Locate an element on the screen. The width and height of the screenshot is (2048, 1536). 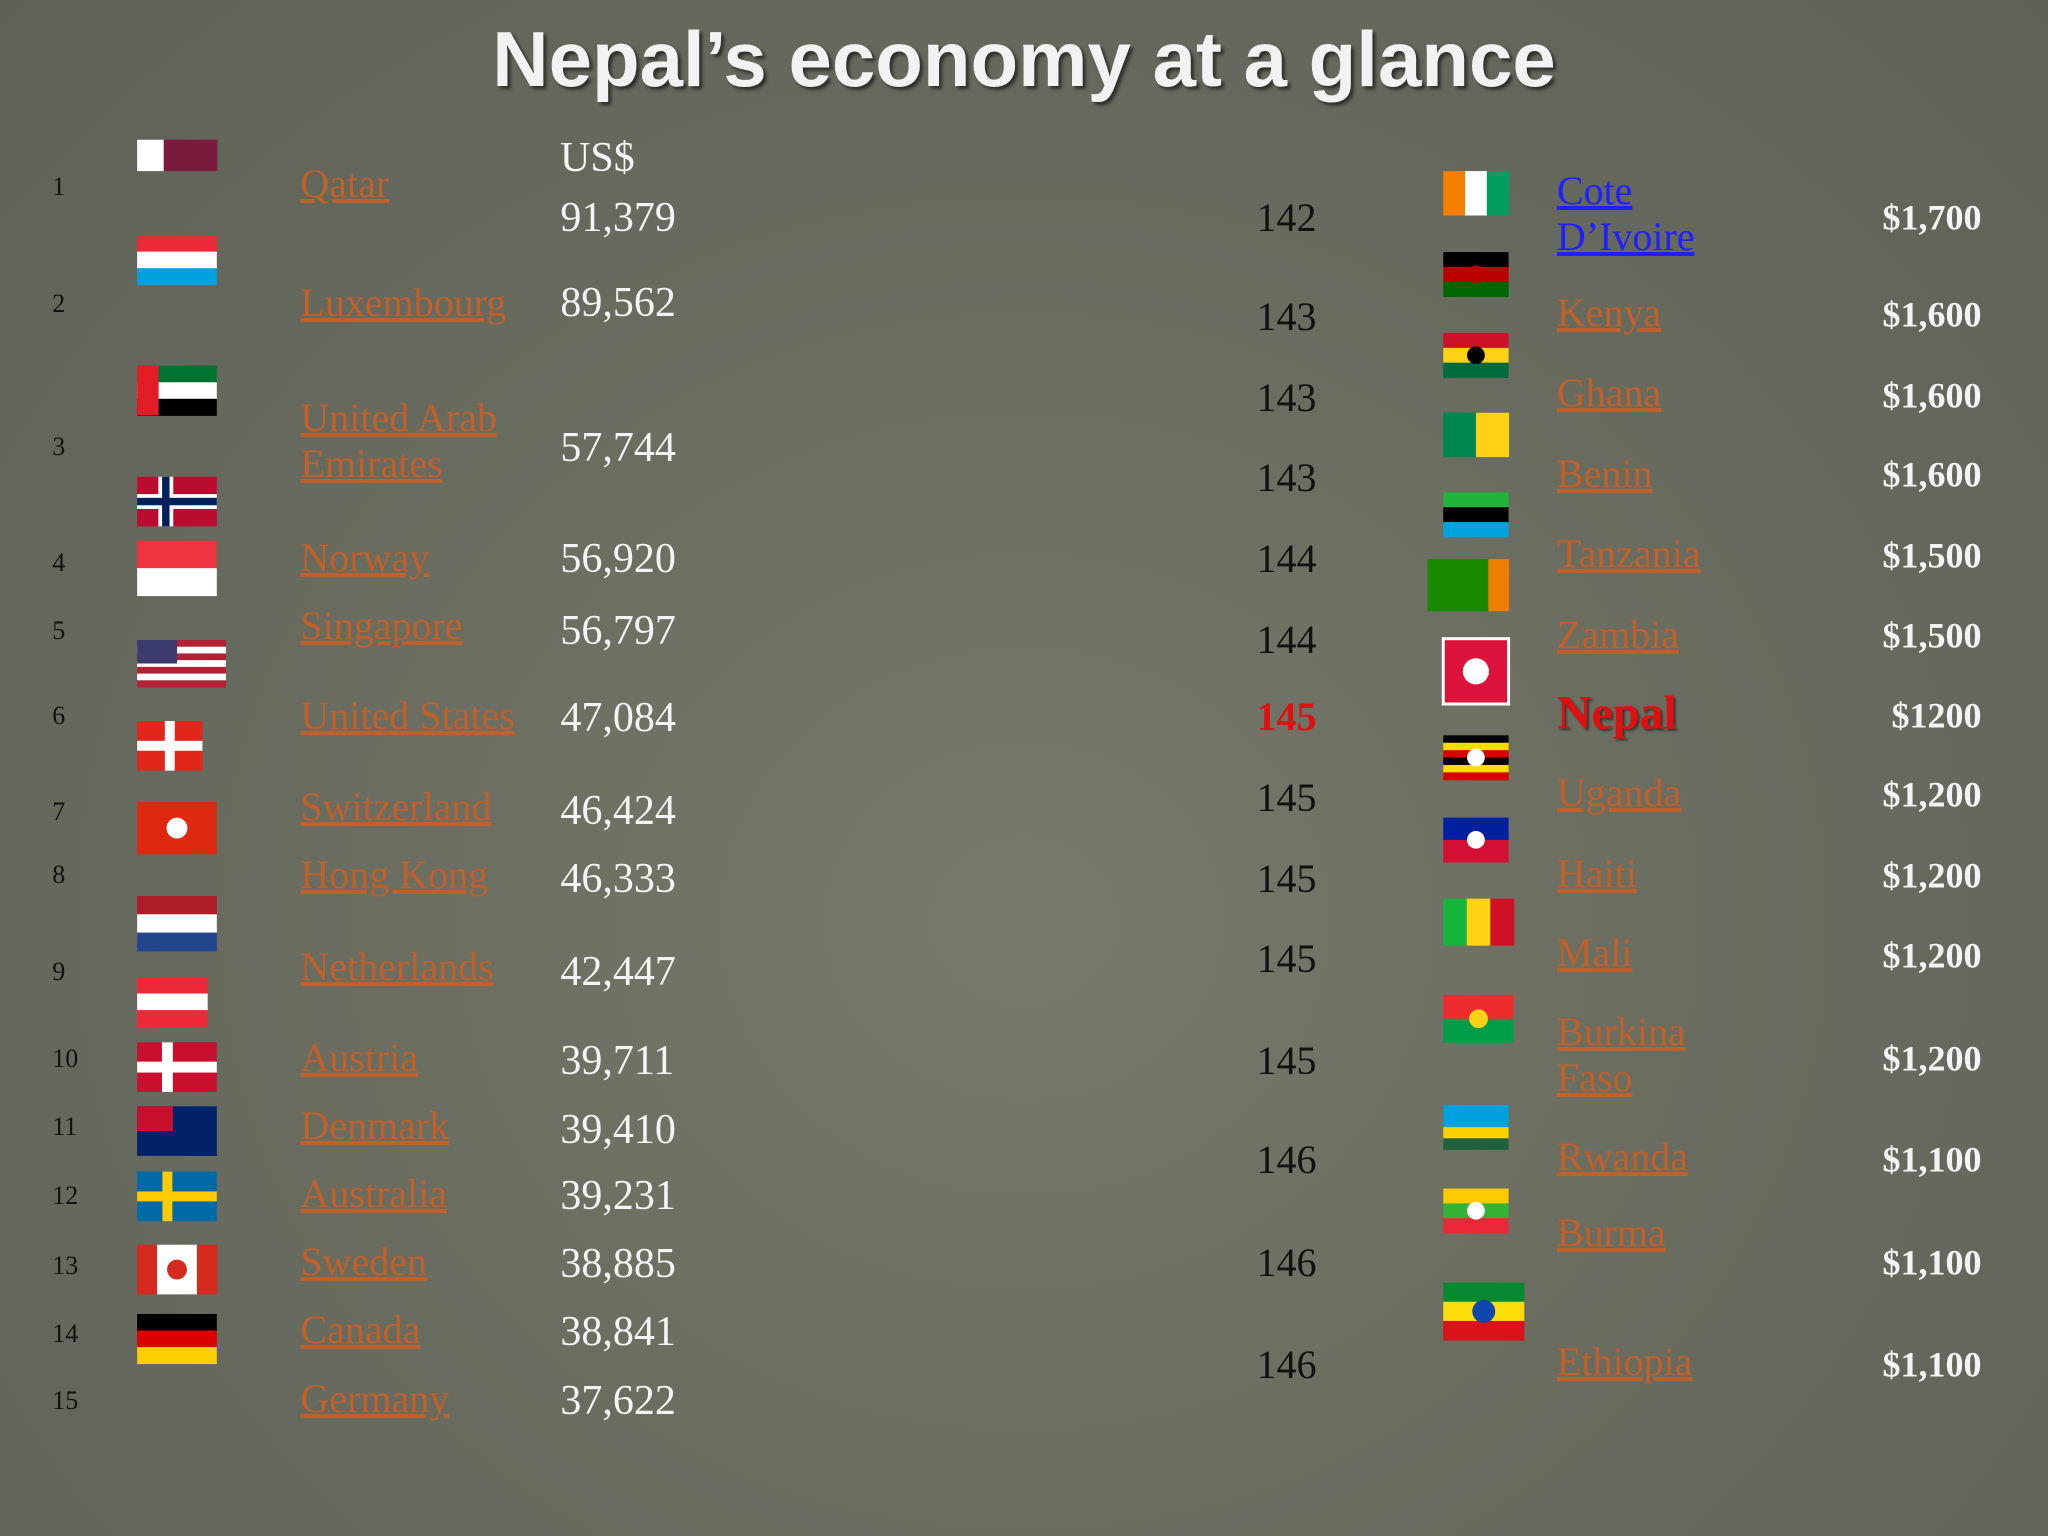
gdp-value: $1200 is located at coordinates (1936, 715).